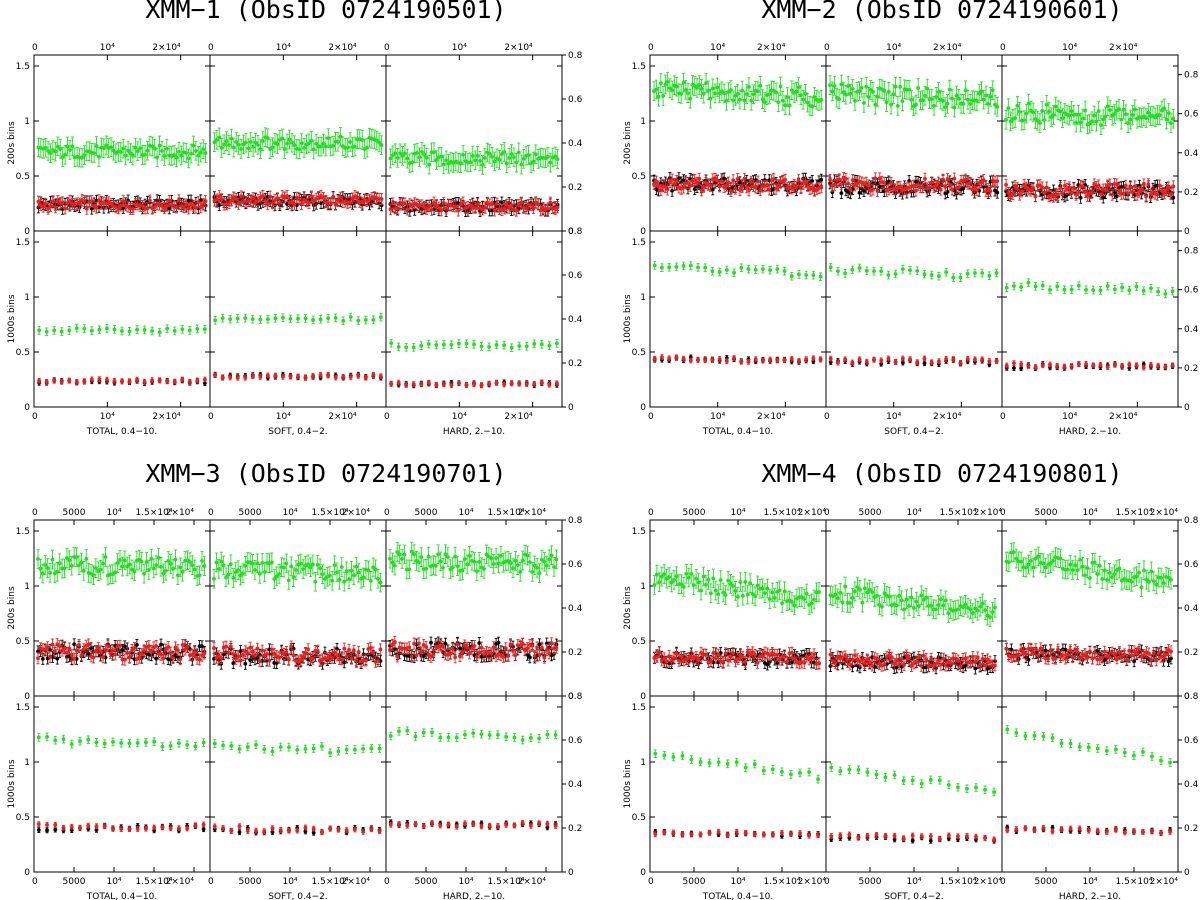 The height and width of the screenshot is (900, 1200). Describe the element at coordinates (23, 818) in the screenshot. I see `y-tick-label-left: 0.5` at that location.